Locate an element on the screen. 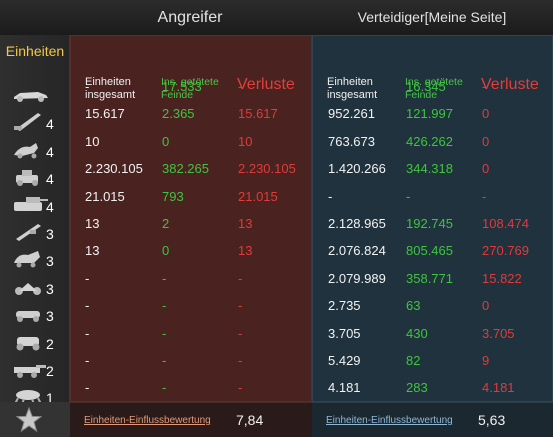 The width and height of the screenshot is (553, 437). quad-icon is located at coordinates (31, 341).